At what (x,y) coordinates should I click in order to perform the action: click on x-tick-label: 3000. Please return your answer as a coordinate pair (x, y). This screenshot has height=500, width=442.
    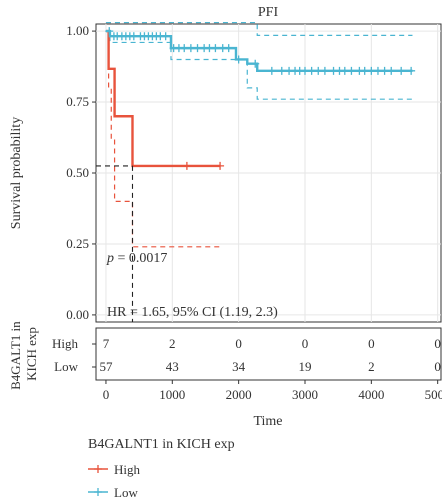
    Looking at the image, I should click on (305, 394).